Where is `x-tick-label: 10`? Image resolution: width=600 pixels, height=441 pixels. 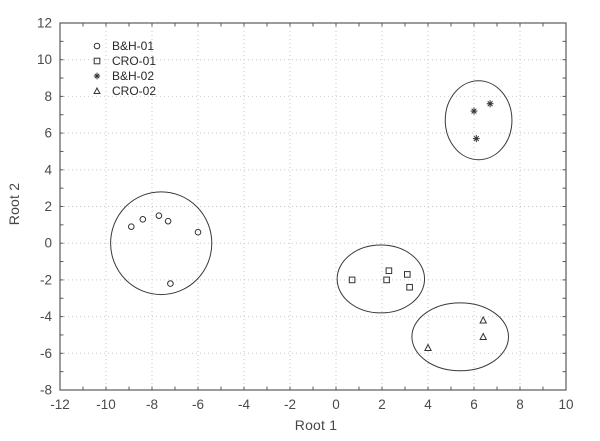 x-tick-label: 10 is located at coordinates (565, 404).